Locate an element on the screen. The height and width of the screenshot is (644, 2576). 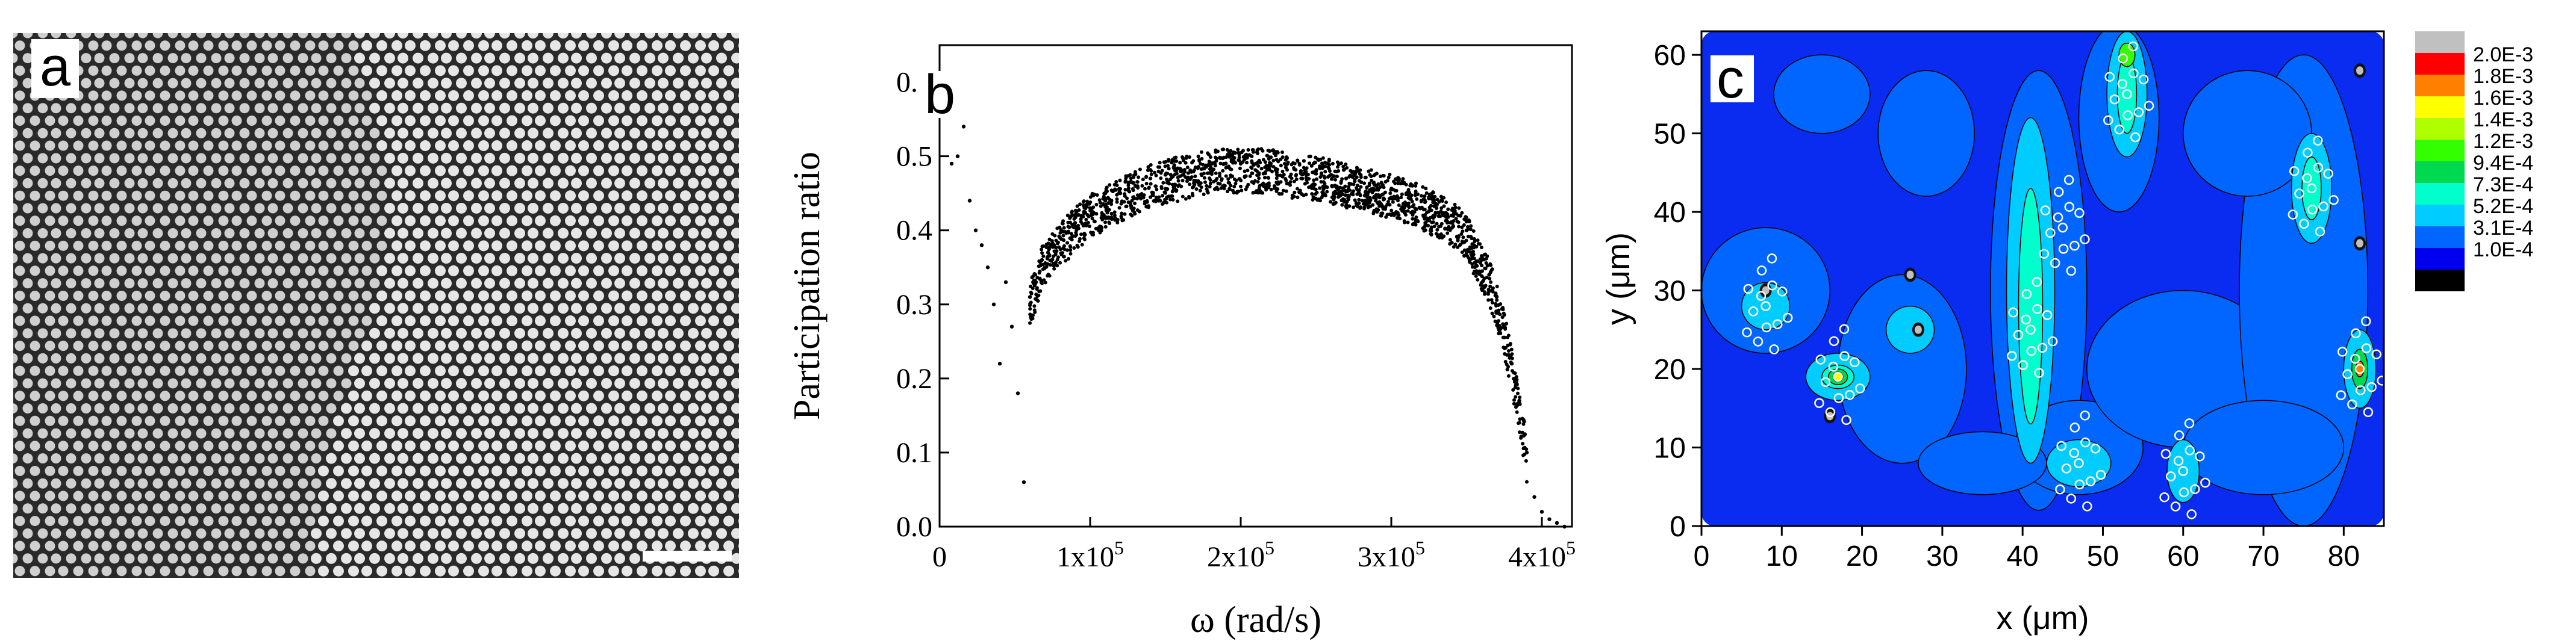
x-tick-label-b: 4x10⁵ is located at coordinates (1542, 555).